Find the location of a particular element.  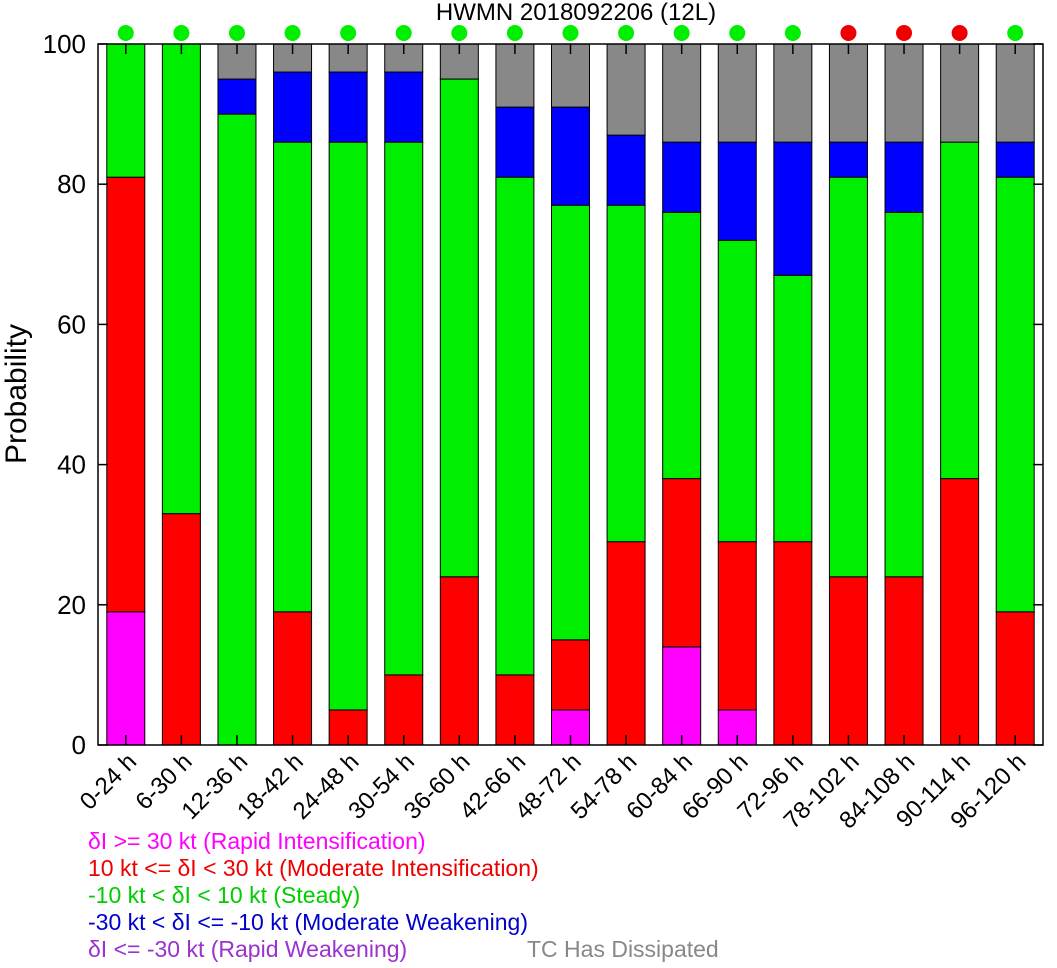

chart-title: HWMN 2018092206 (12L) is located at coordinates (576, 13).